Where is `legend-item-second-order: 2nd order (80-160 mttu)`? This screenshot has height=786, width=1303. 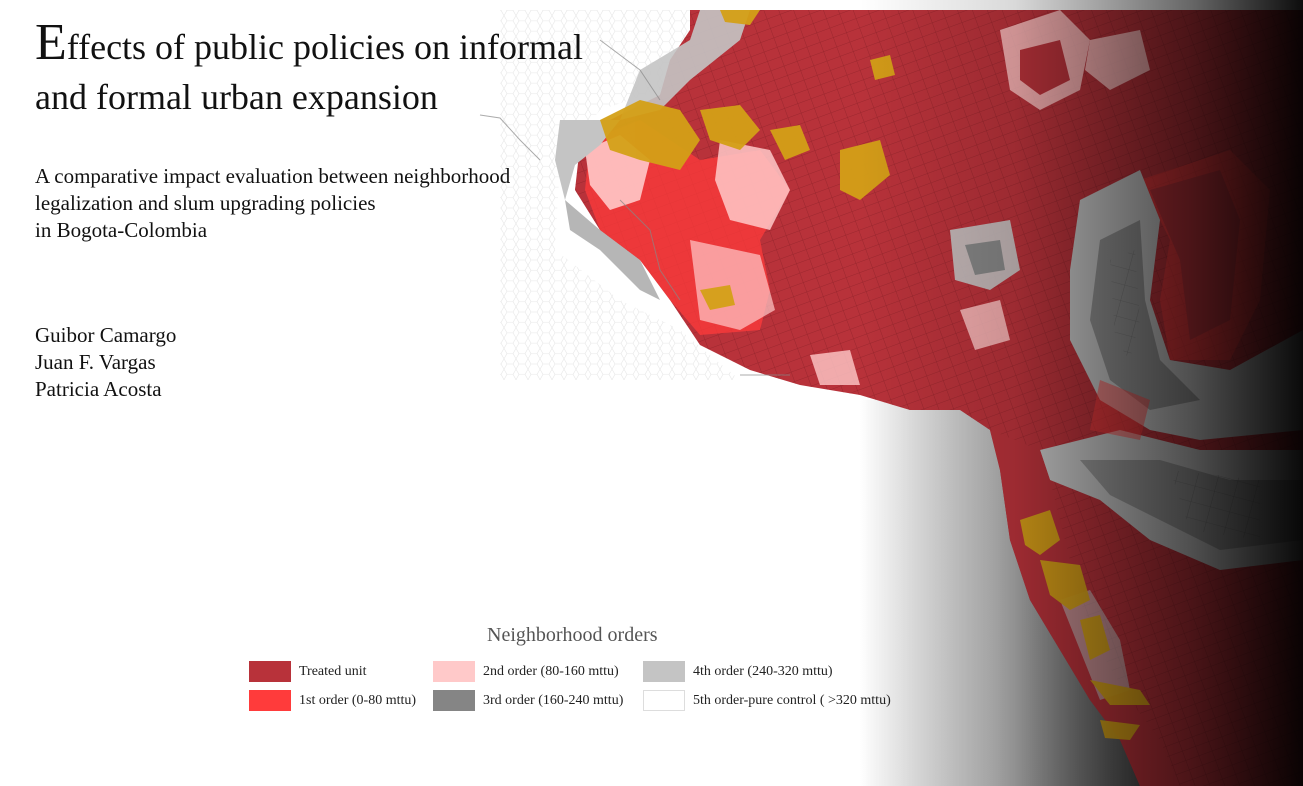
legend-item-second-order: 2nd order (80-160 mttu) is located at coordinates (526, 671).